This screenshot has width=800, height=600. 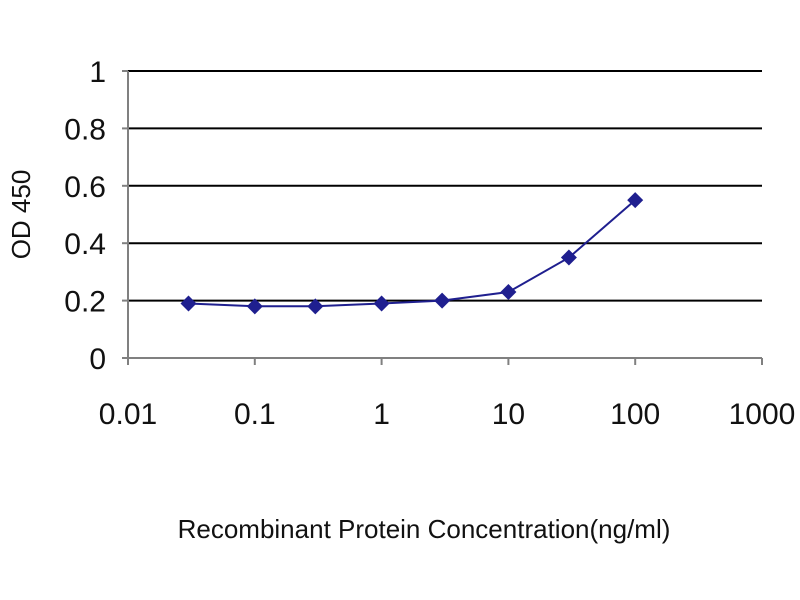 I want to click on series-line, so click(x=412, y=253).